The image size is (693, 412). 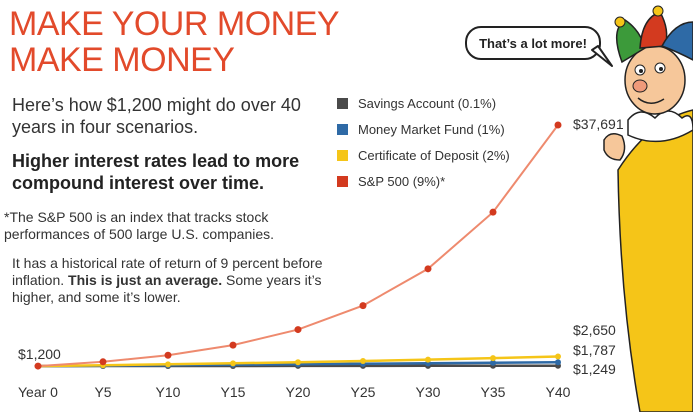 I want to click on money-market-end-value-label: $1,787, so click(x=594, y=350).